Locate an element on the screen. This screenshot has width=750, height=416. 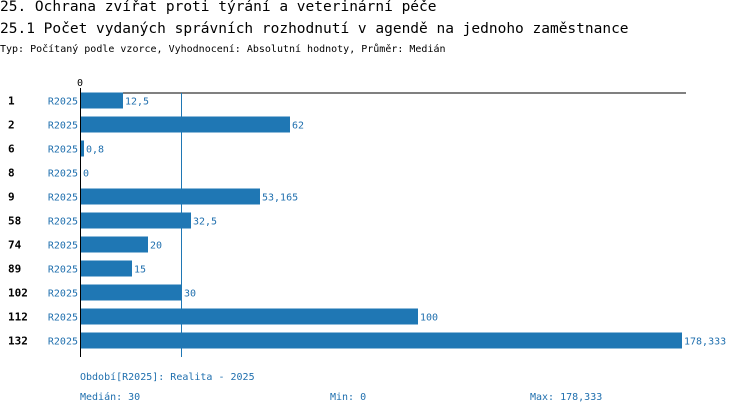
category-label: 2 is located at coordinates (11, 125).